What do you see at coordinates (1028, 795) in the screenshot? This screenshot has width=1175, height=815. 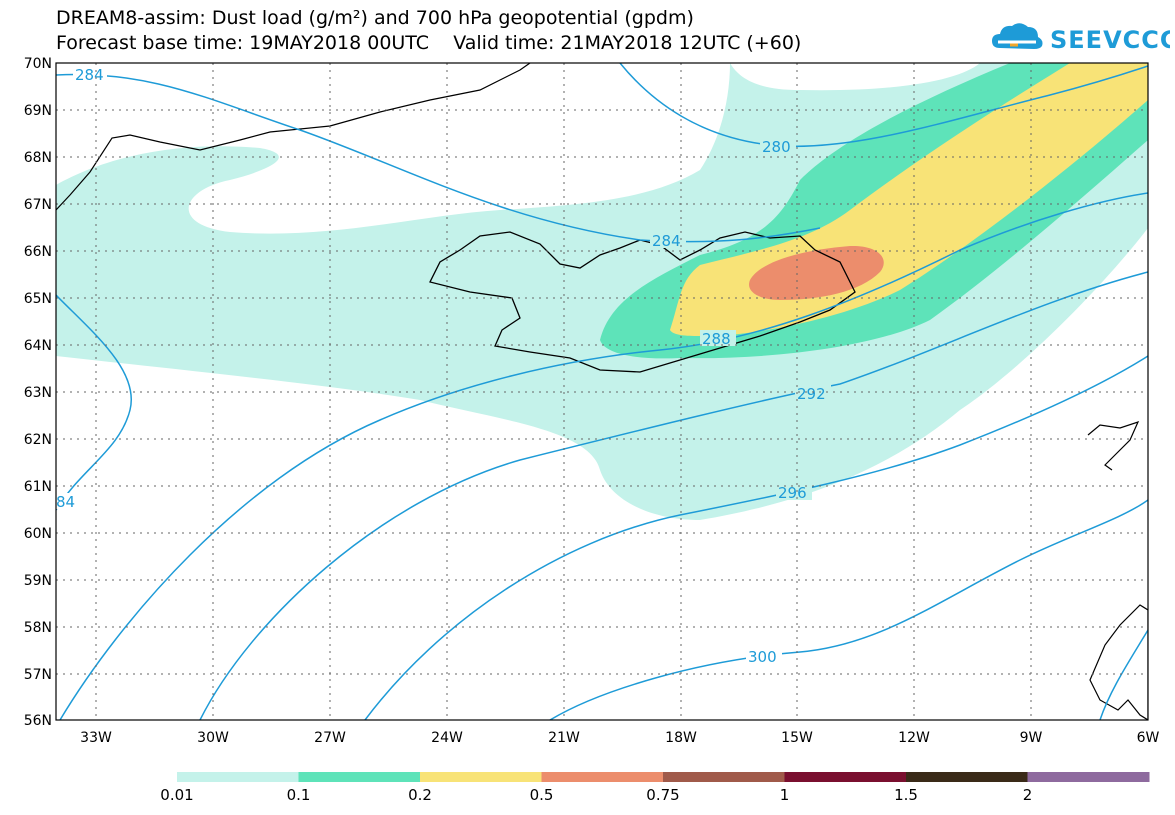 I see `colorbar-label: 2` at bounding box center [1028, 795].